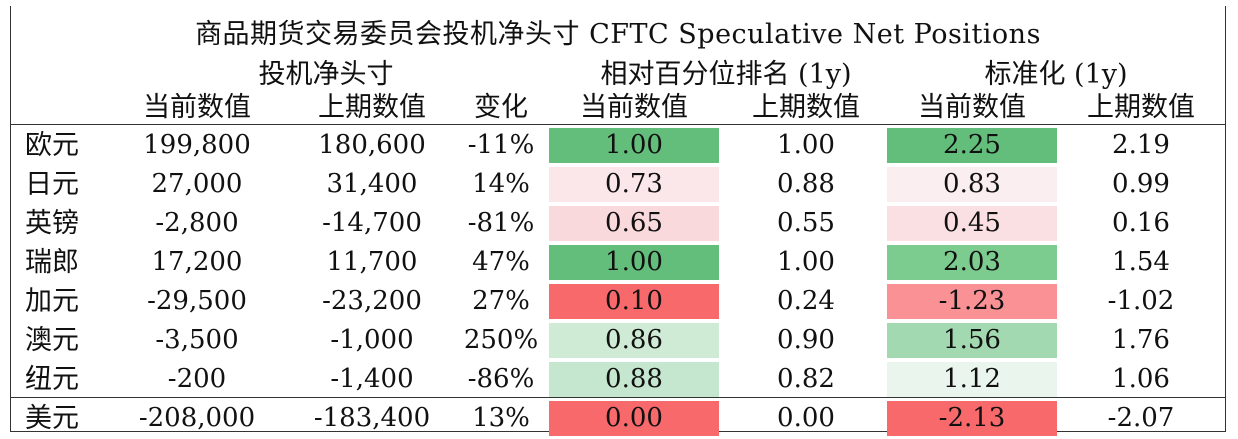 The height and width of the screenshot is (439, 1238). Describe the element at coordinates (501, 145) in the screenshot. I see `table-cell: -11%` at that location.